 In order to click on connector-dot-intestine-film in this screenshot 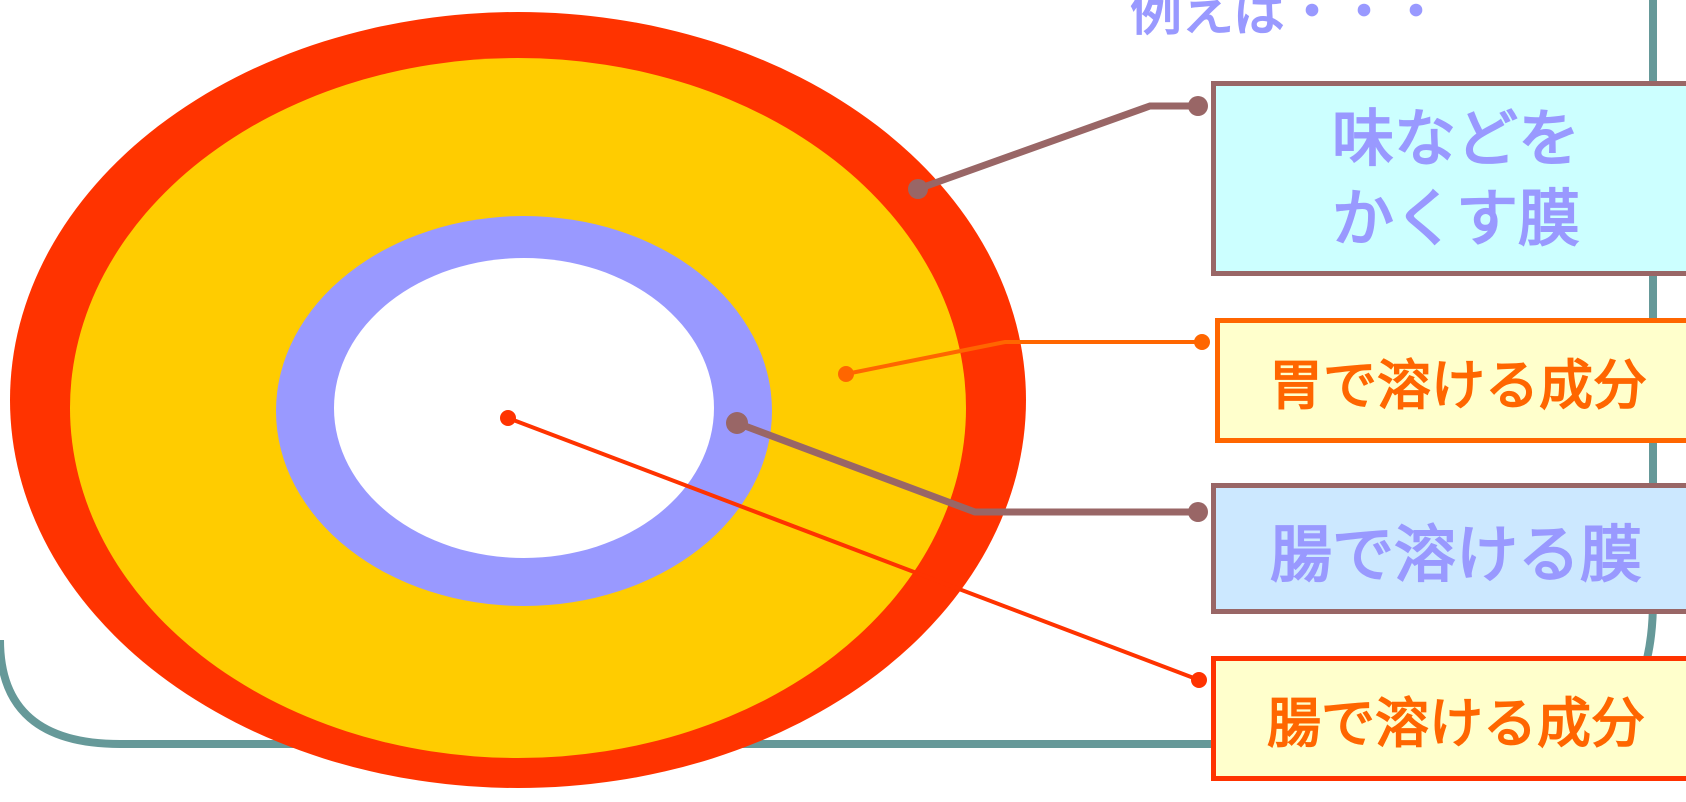, I will do `click(737, 423)`.